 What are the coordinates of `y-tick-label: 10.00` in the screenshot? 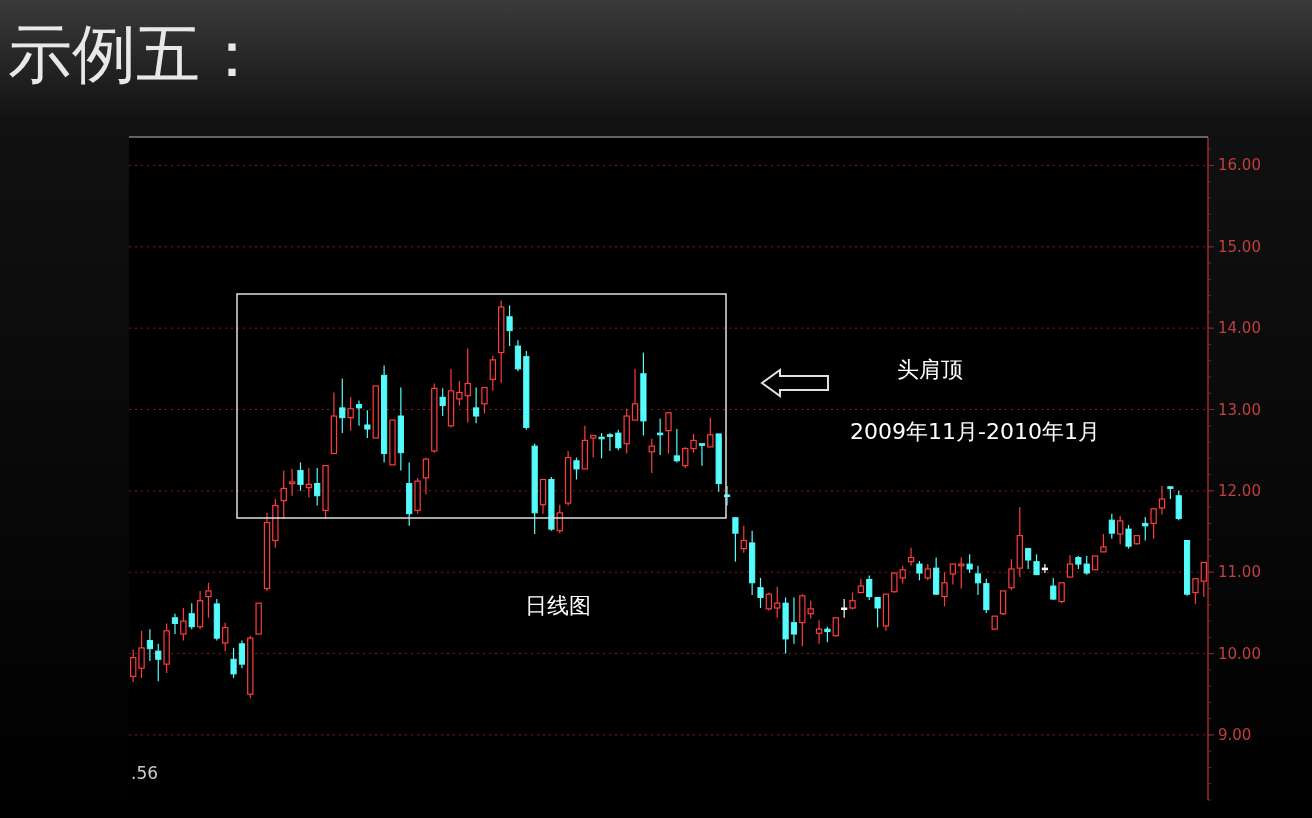 It's located at (1239, 653).